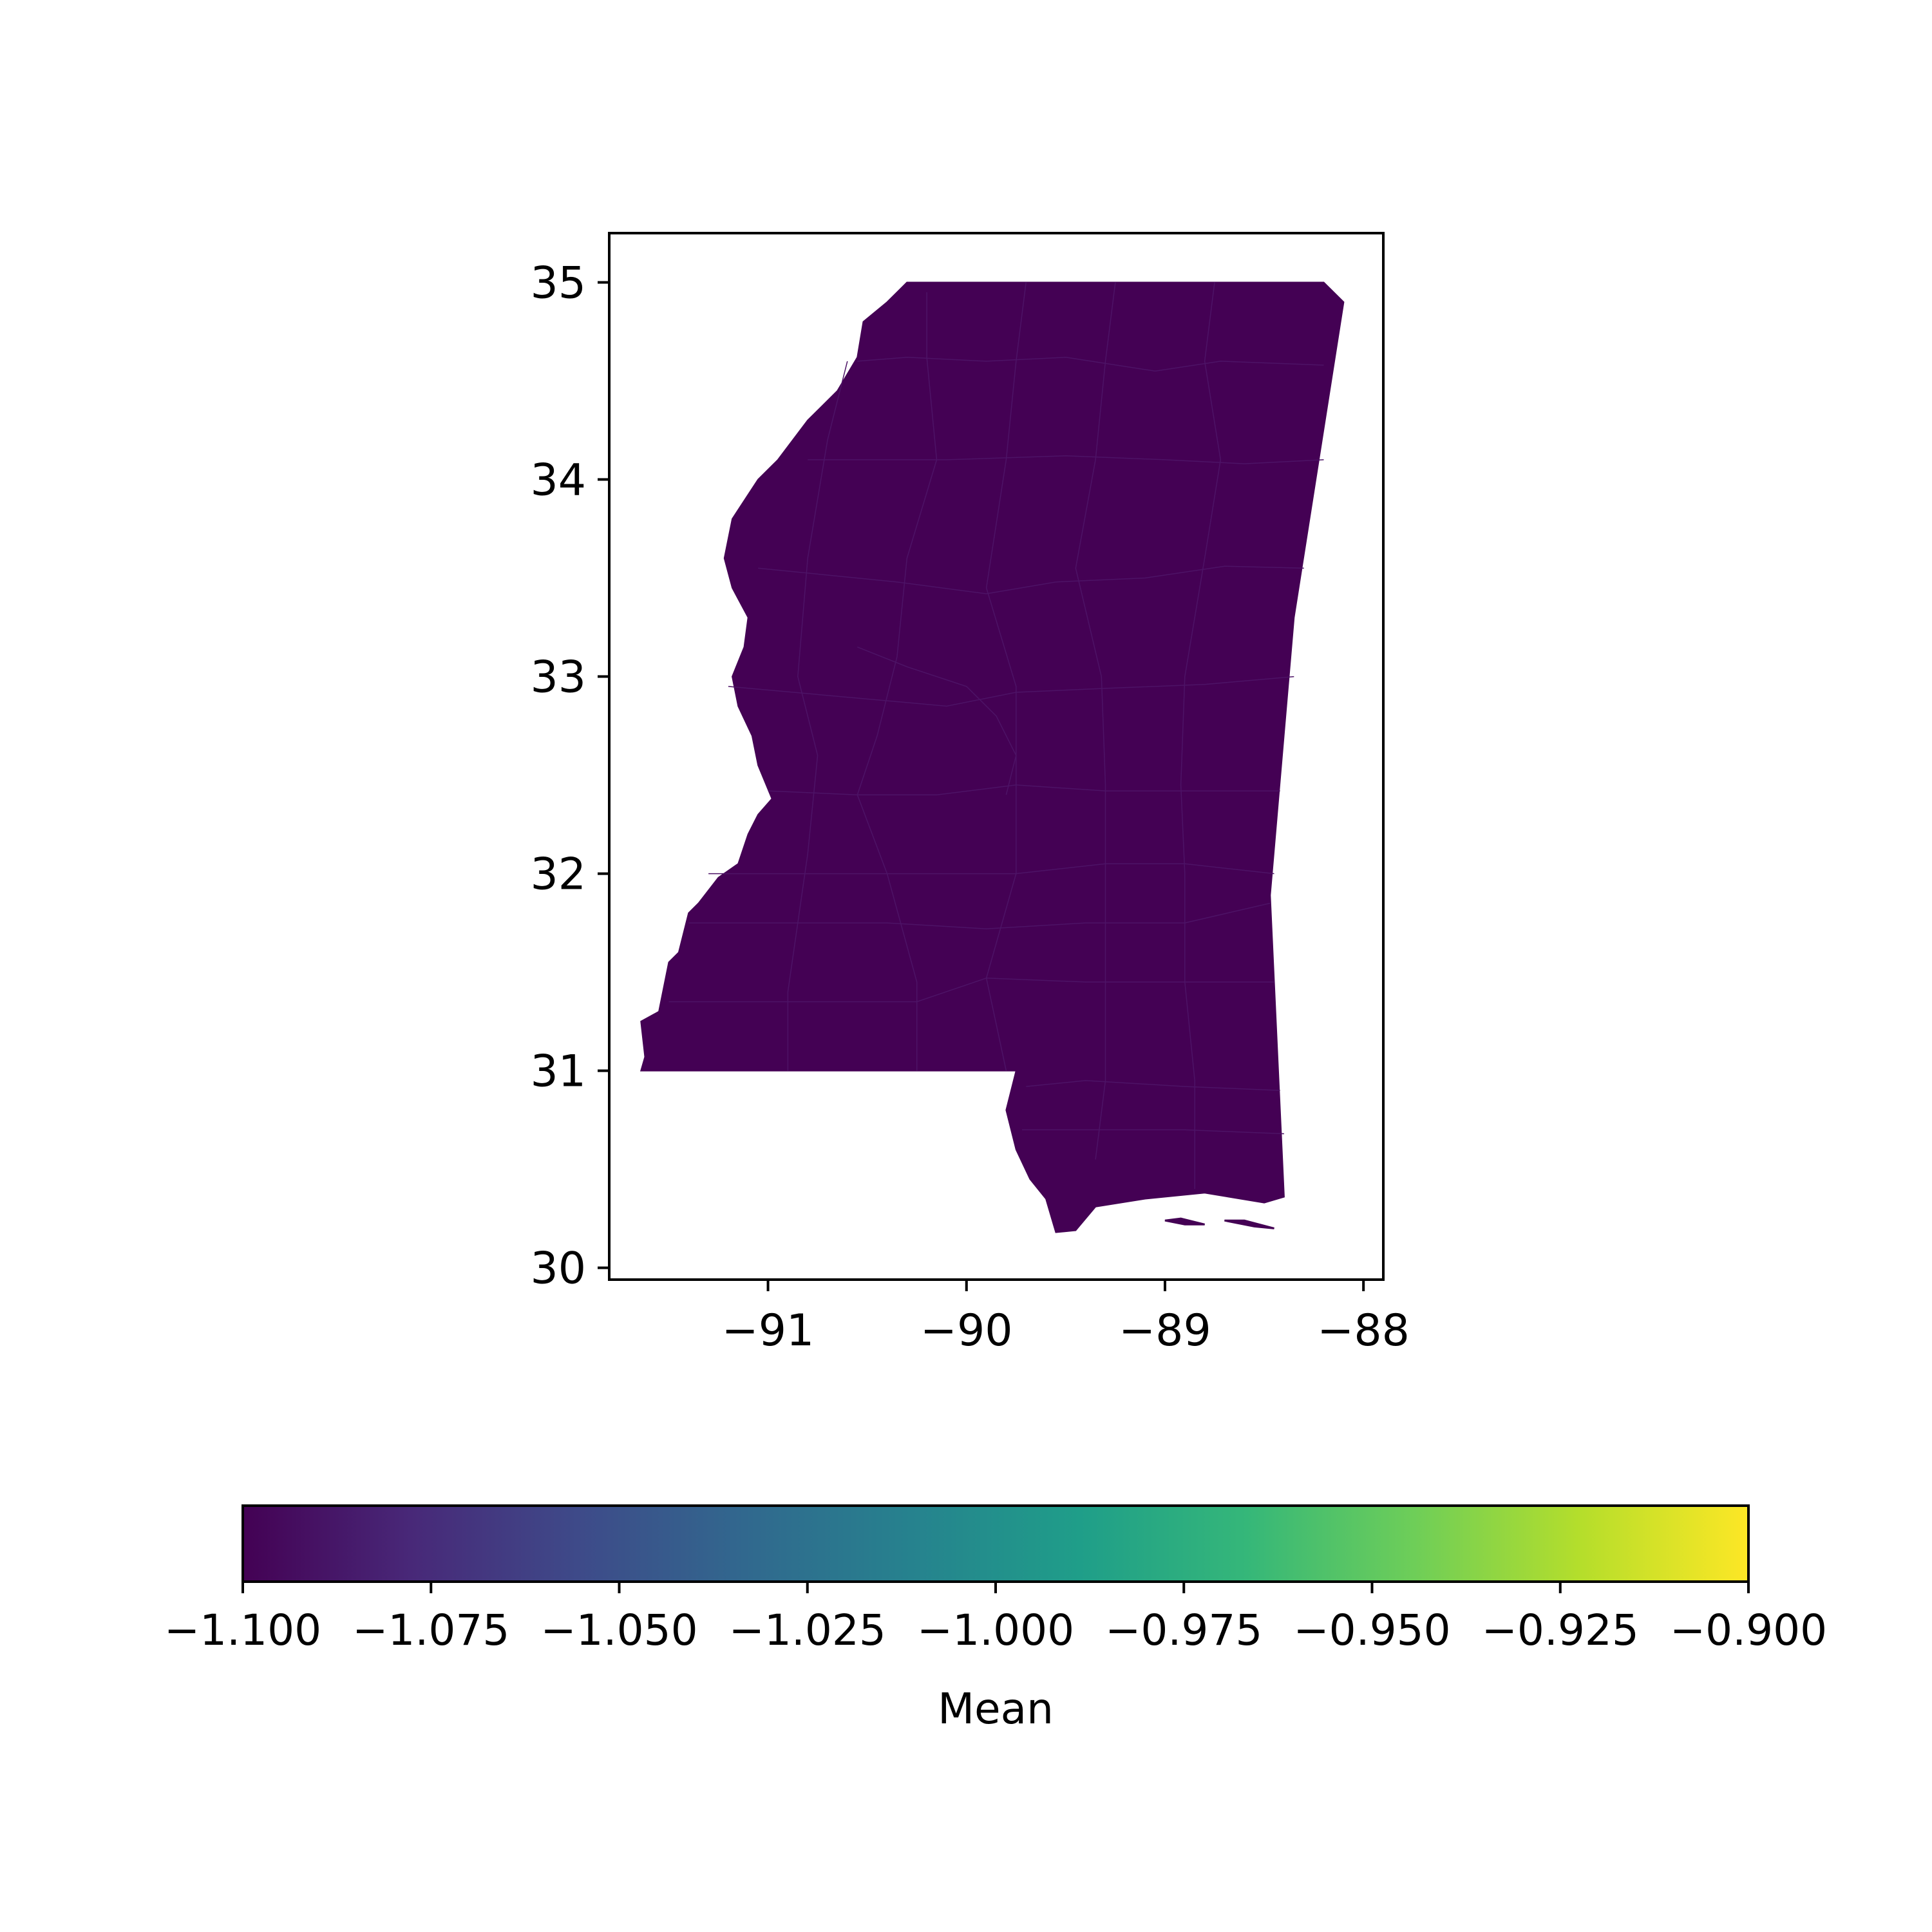  I want to click on colorbar-tick-label: −1.000, so click(996, 1630).